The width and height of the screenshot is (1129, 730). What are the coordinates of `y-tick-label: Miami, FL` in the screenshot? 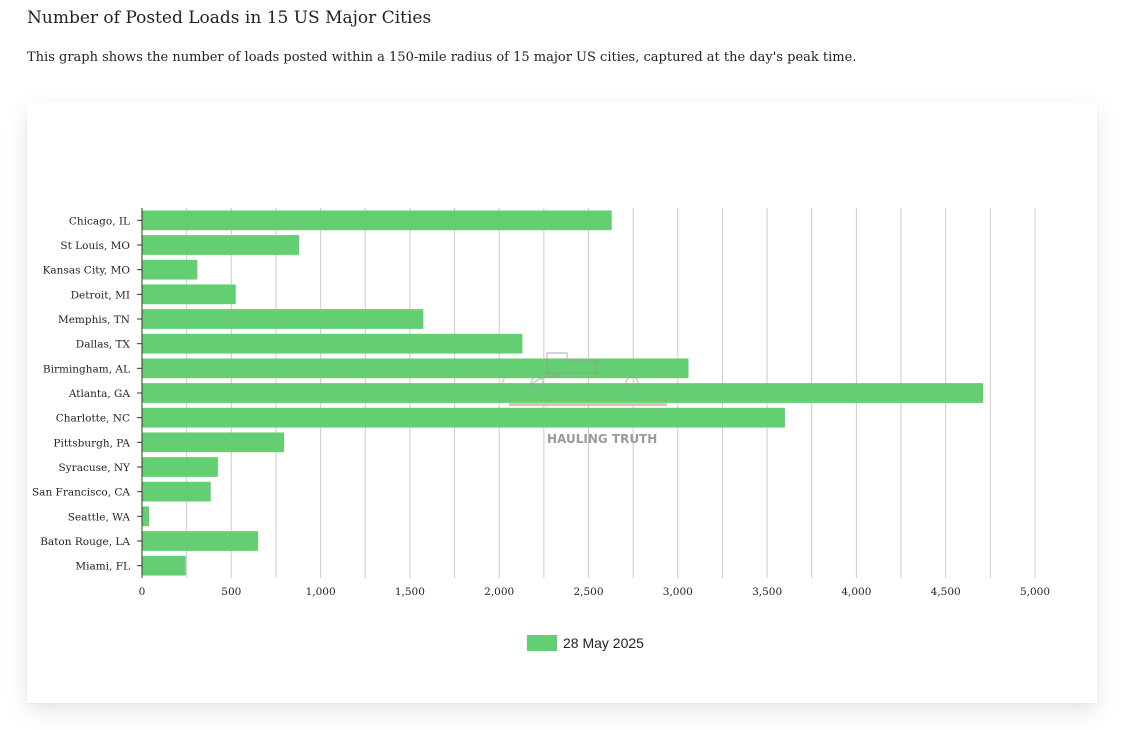 It's located at (102, 567).